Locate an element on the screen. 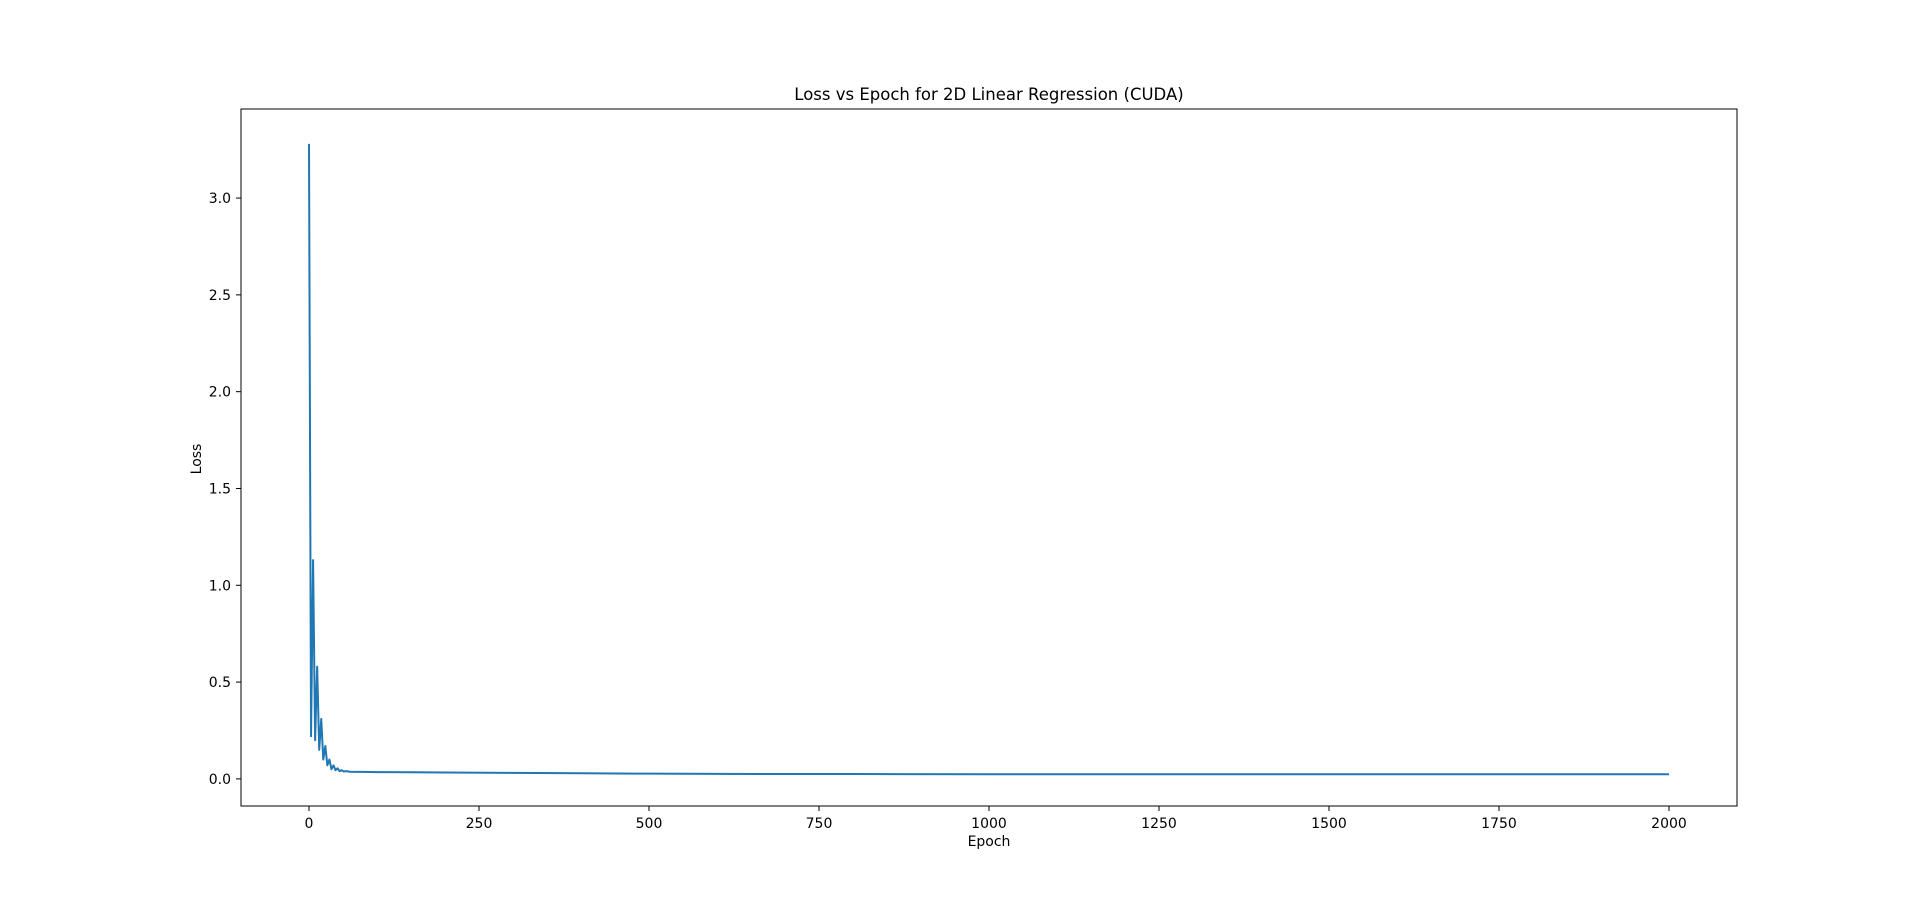 The height and width of the screenshot is (901, 1920). x-axis-label: Epoch is located at coordinates (989, 842).